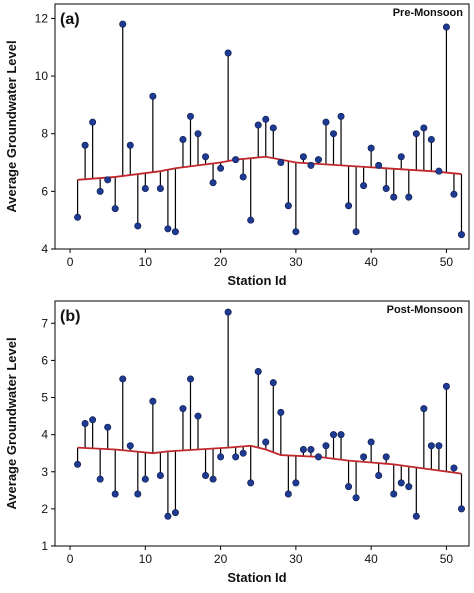 The width and height of the screenshot is (474, 593). Describe the element at coordinates (221, 559) in the screenshot. I see `x-tick-label: 20` at that location.